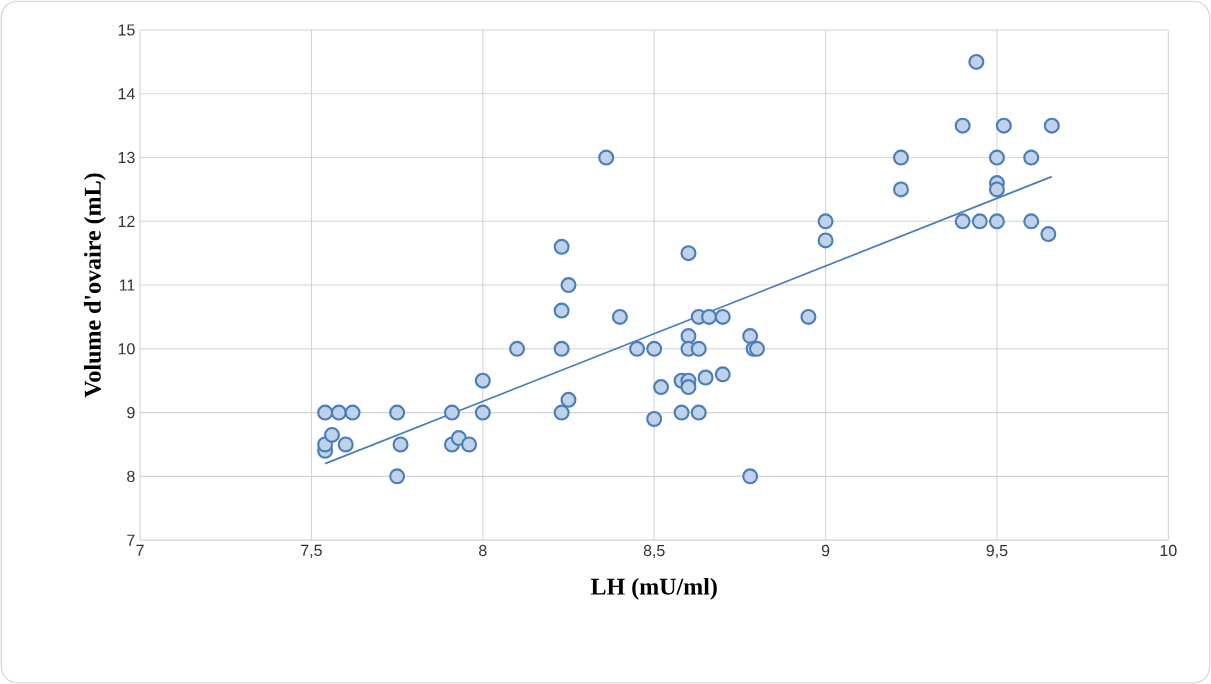 The height and width of the screenshot is (684, 1211). I want to click on y-tick-label: 10, so click(126, 349).